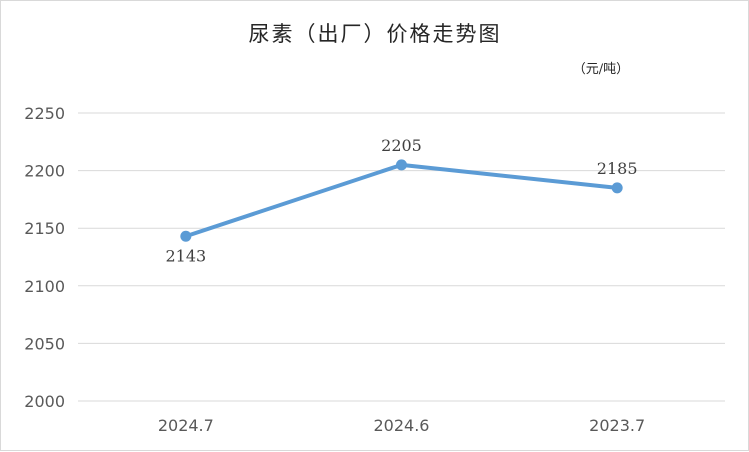 Image resolution: width=749 pixels, height=452 pixels. I want to click on y-tick-label: 2250, so click(44, 113).